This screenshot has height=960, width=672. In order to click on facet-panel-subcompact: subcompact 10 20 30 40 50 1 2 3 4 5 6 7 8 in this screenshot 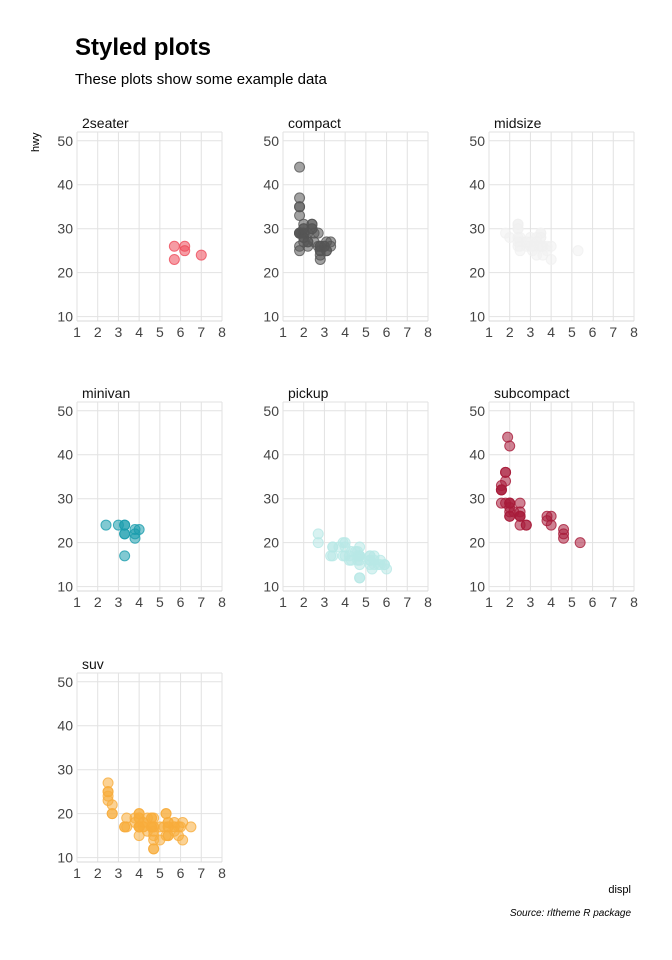, I will do `click(553, 497)`.